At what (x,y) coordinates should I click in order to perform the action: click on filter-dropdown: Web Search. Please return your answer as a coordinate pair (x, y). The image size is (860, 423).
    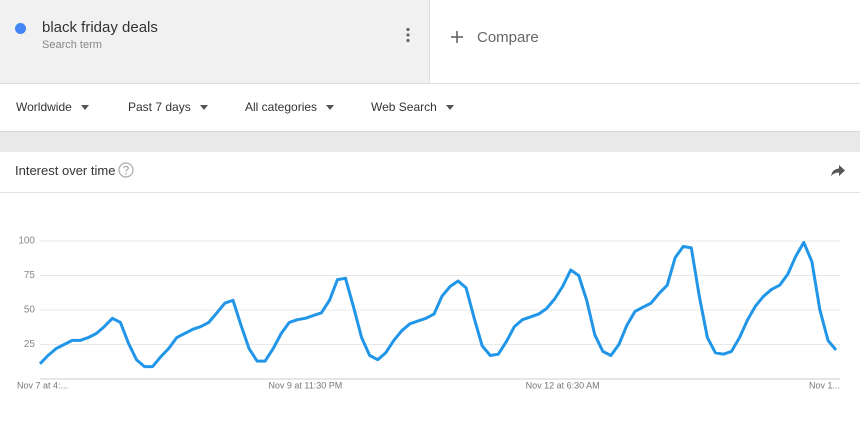
    Looking at the image, I should click on (412, 107).